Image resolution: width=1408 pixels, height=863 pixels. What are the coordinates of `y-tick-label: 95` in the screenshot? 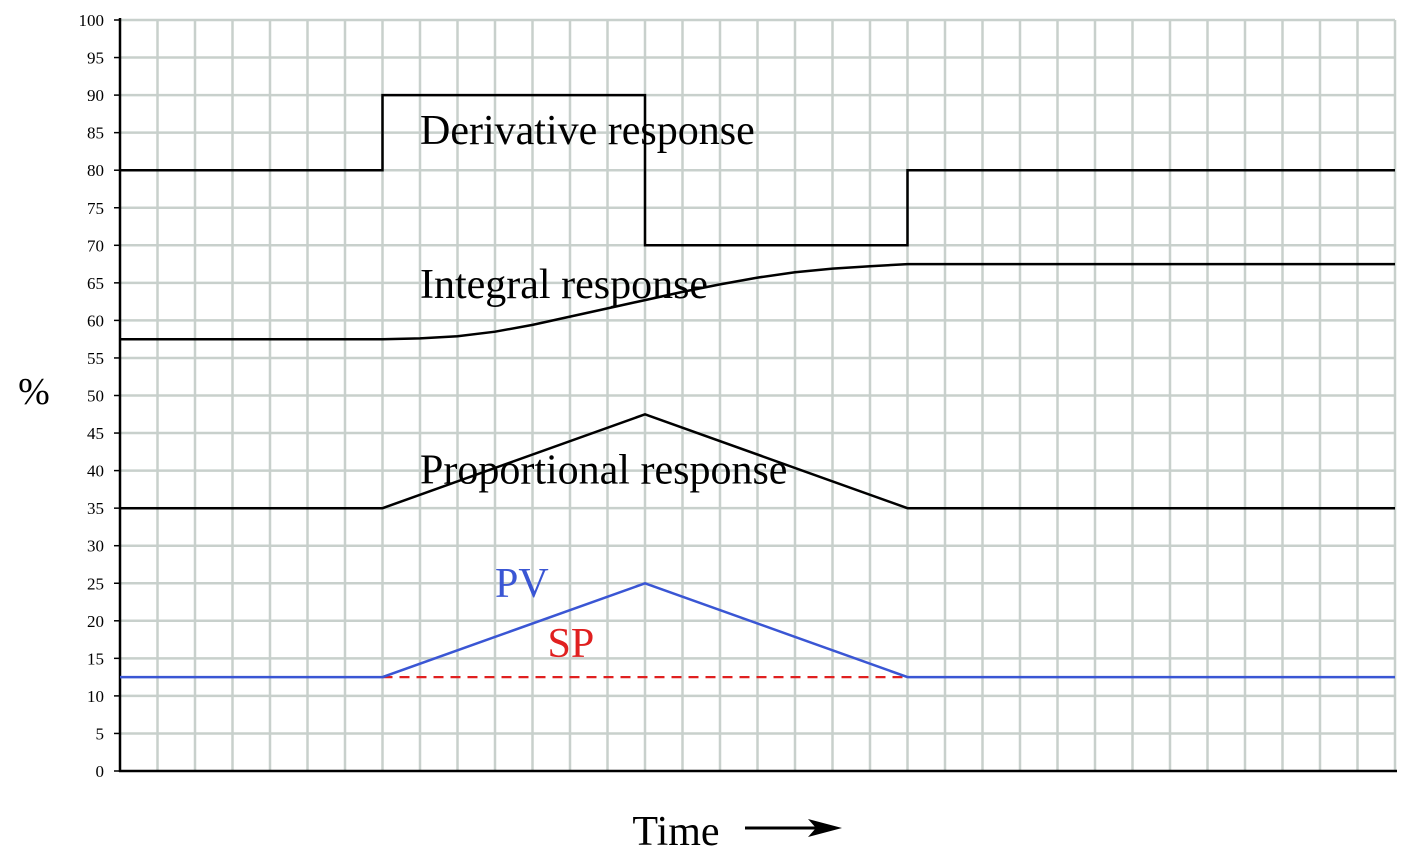 It's located at (95, 58).